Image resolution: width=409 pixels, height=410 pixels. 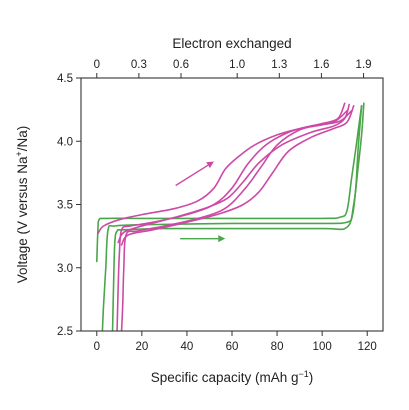 What do you see at coordinates (97, 347) in the screenshot?
I see `x-tick-label: 0` at bounding box center [97, 347].